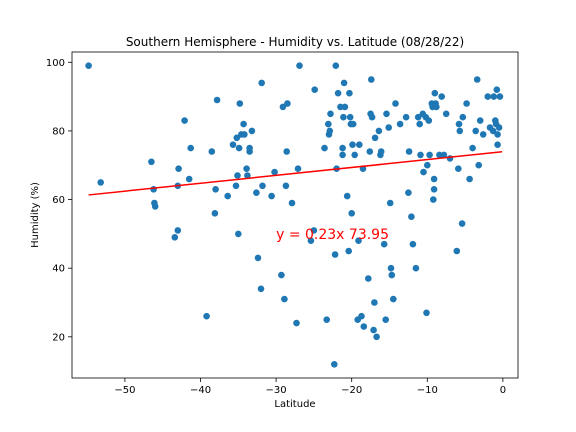 This screenshot has width=576, height=432. Describe the element at coordinates (294, 404) in the screenshot. I see `x-axis-label: Latitude` at that location.